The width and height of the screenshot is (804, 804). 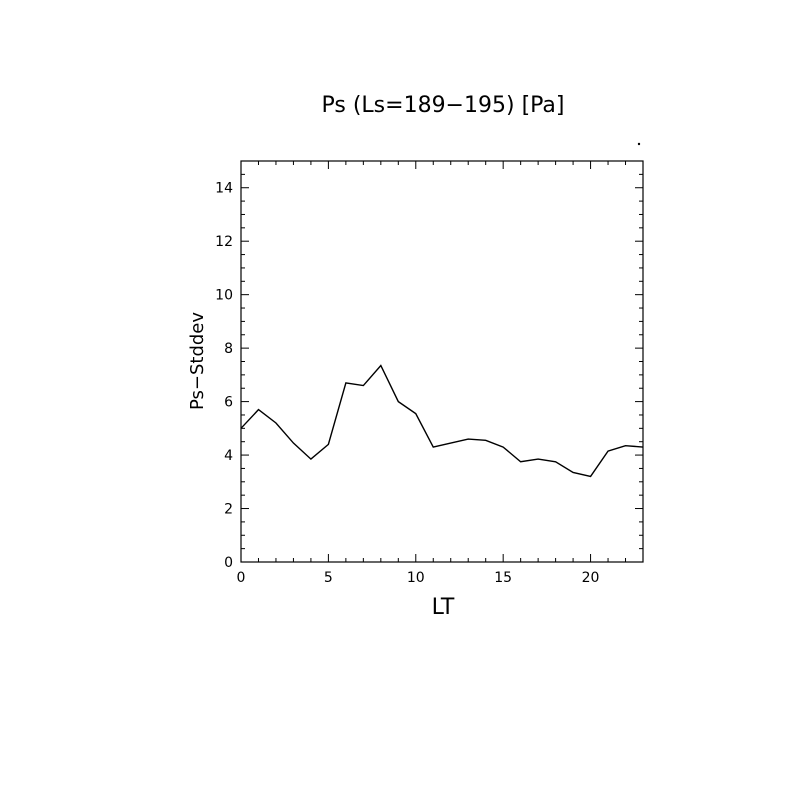 I want to click on x-tick-label: 0, so click(x=241, y=578).